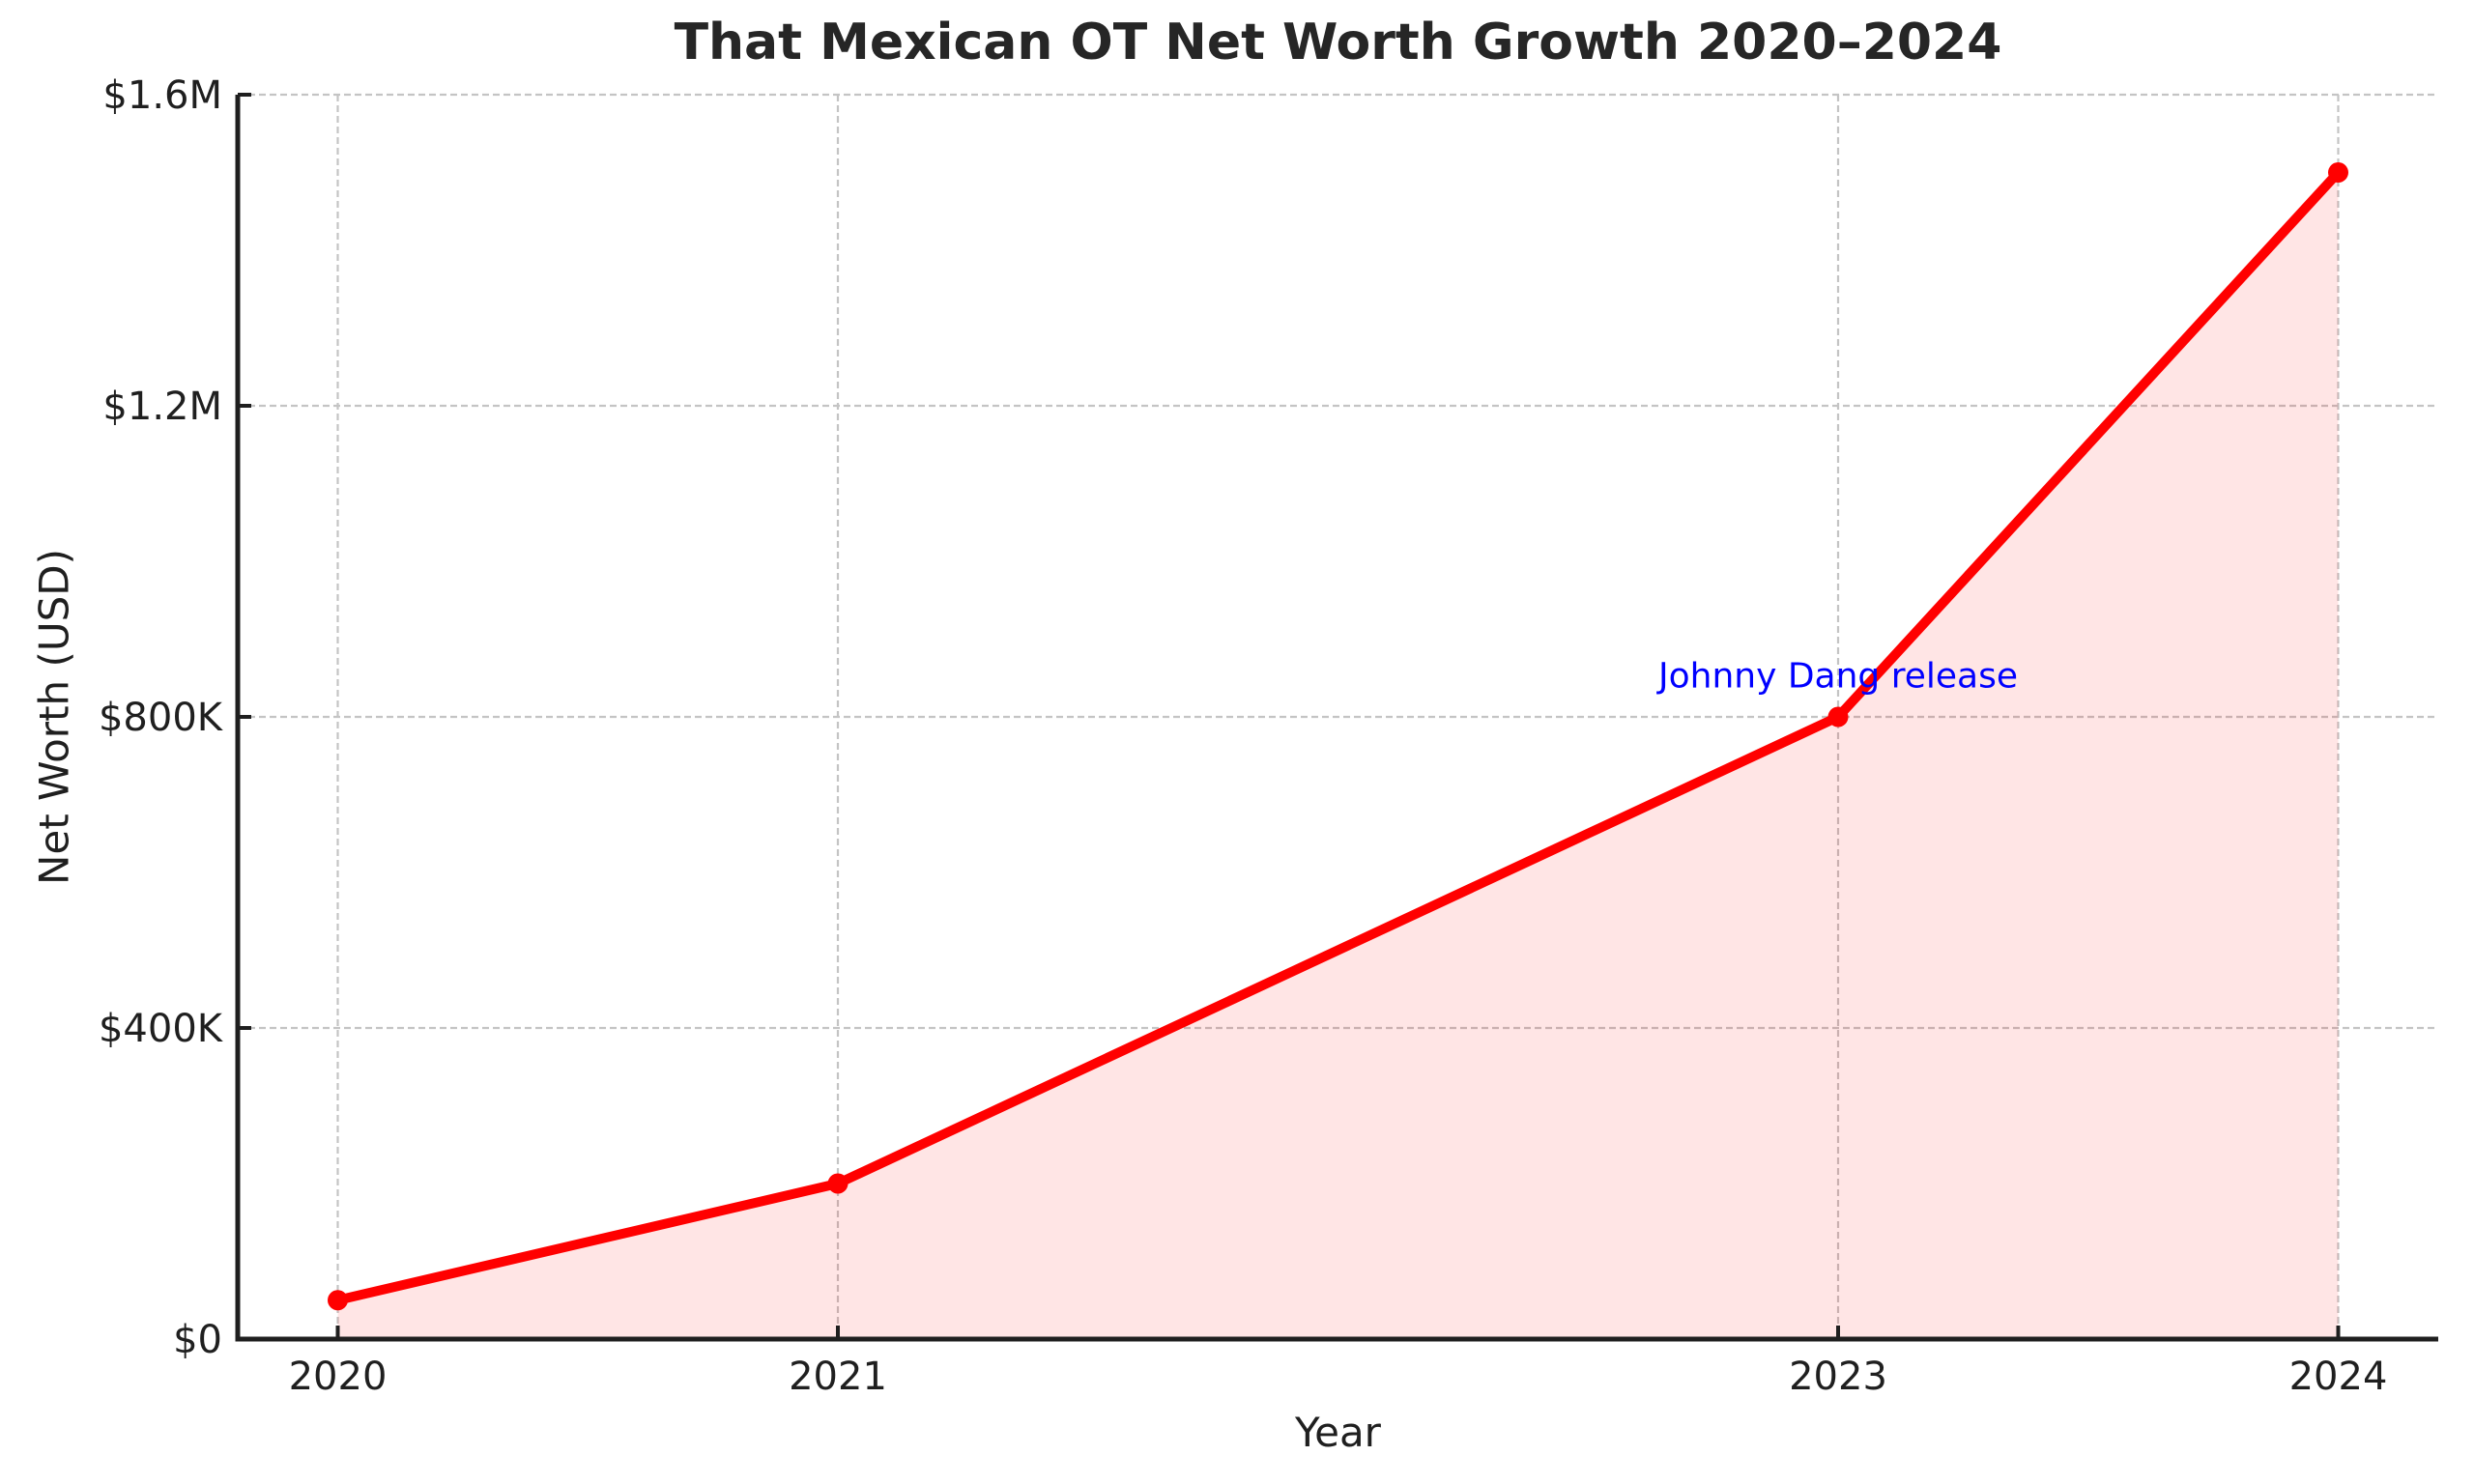 This screenshot has height=1484, width=2474. What do you see at coordinates (1838, 717) in the screenshot?
I see `data-point-2023` at bounding box center [1838, 717].